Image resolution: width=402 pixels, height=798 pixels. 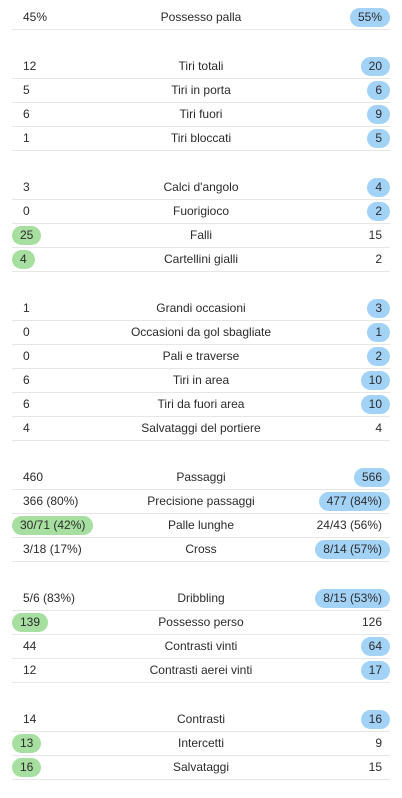 What do you see at coordinates (352, 549) in the screenshot?
I see `away-value: 8/14 (57%)` at bounding box center [352, 549].